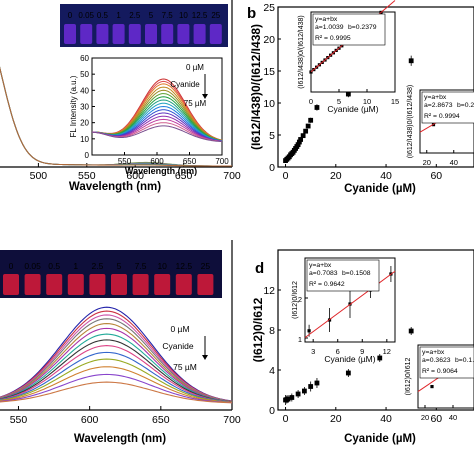  I want to click on panel-b-inset-low-point, so click(311, 72).